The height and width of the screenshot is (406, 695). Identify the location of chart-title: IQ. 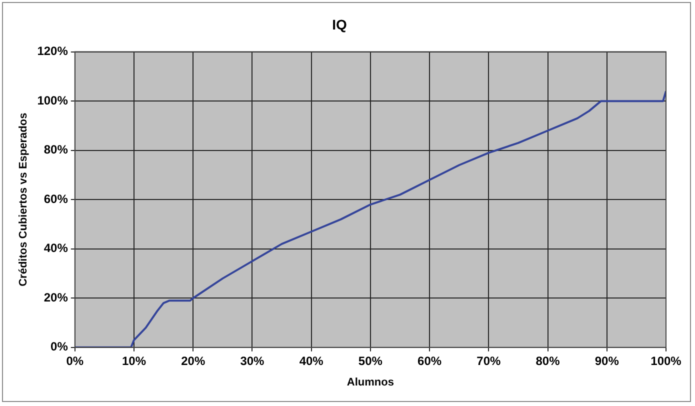
(339, 24).